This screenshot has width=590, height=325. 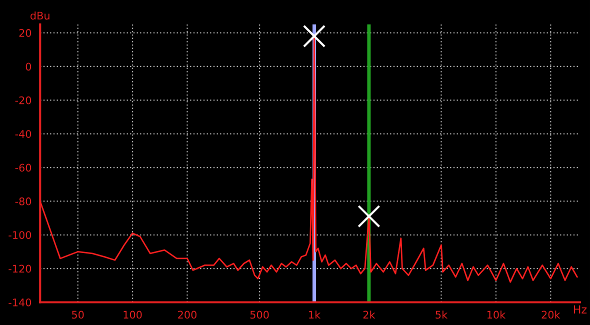 What do you see at coordinates (187, 314) in the screenshot?
I see `x-tick-label: 200` at bounding box center [187, 314].